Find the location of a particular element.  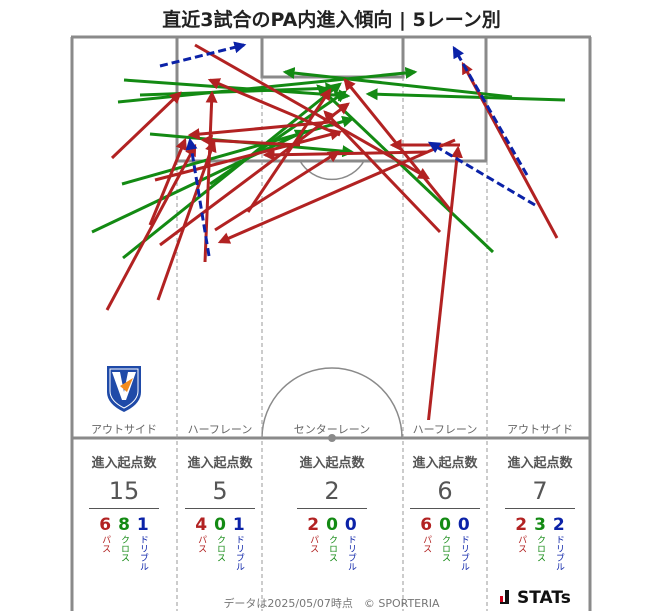

stat-total: 6 is located at coordinates (445, 491).